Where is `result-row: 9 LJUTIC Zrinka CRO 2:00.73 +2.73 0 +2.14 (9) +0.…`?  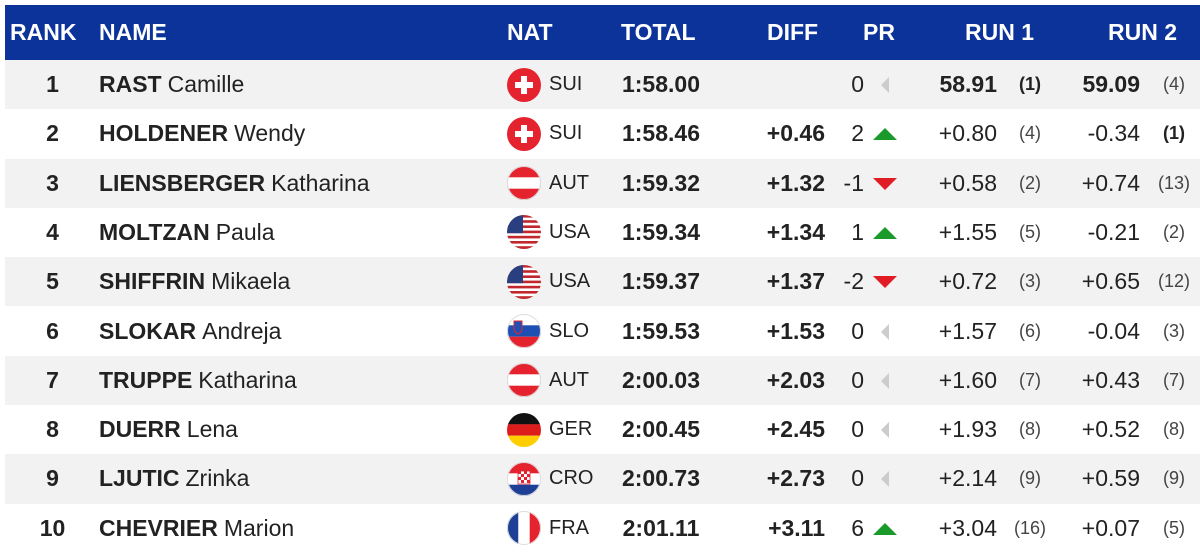 result-row: 9 LJUTIC Zrinka CRO 2:00.73 +2.73 0 +2.14 (9) +0.… is located at coordinates (602, 479).